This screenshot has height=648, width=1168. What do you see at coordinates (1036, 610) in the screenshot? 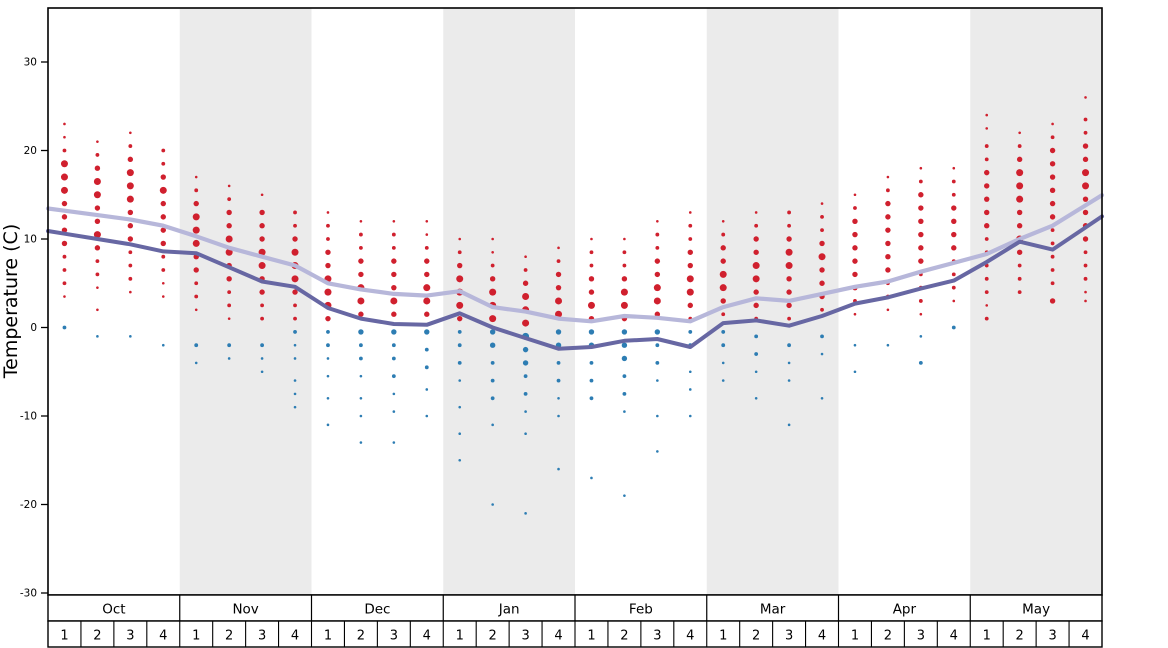
I see `month-label: May` at bounding box center [1036, 610].